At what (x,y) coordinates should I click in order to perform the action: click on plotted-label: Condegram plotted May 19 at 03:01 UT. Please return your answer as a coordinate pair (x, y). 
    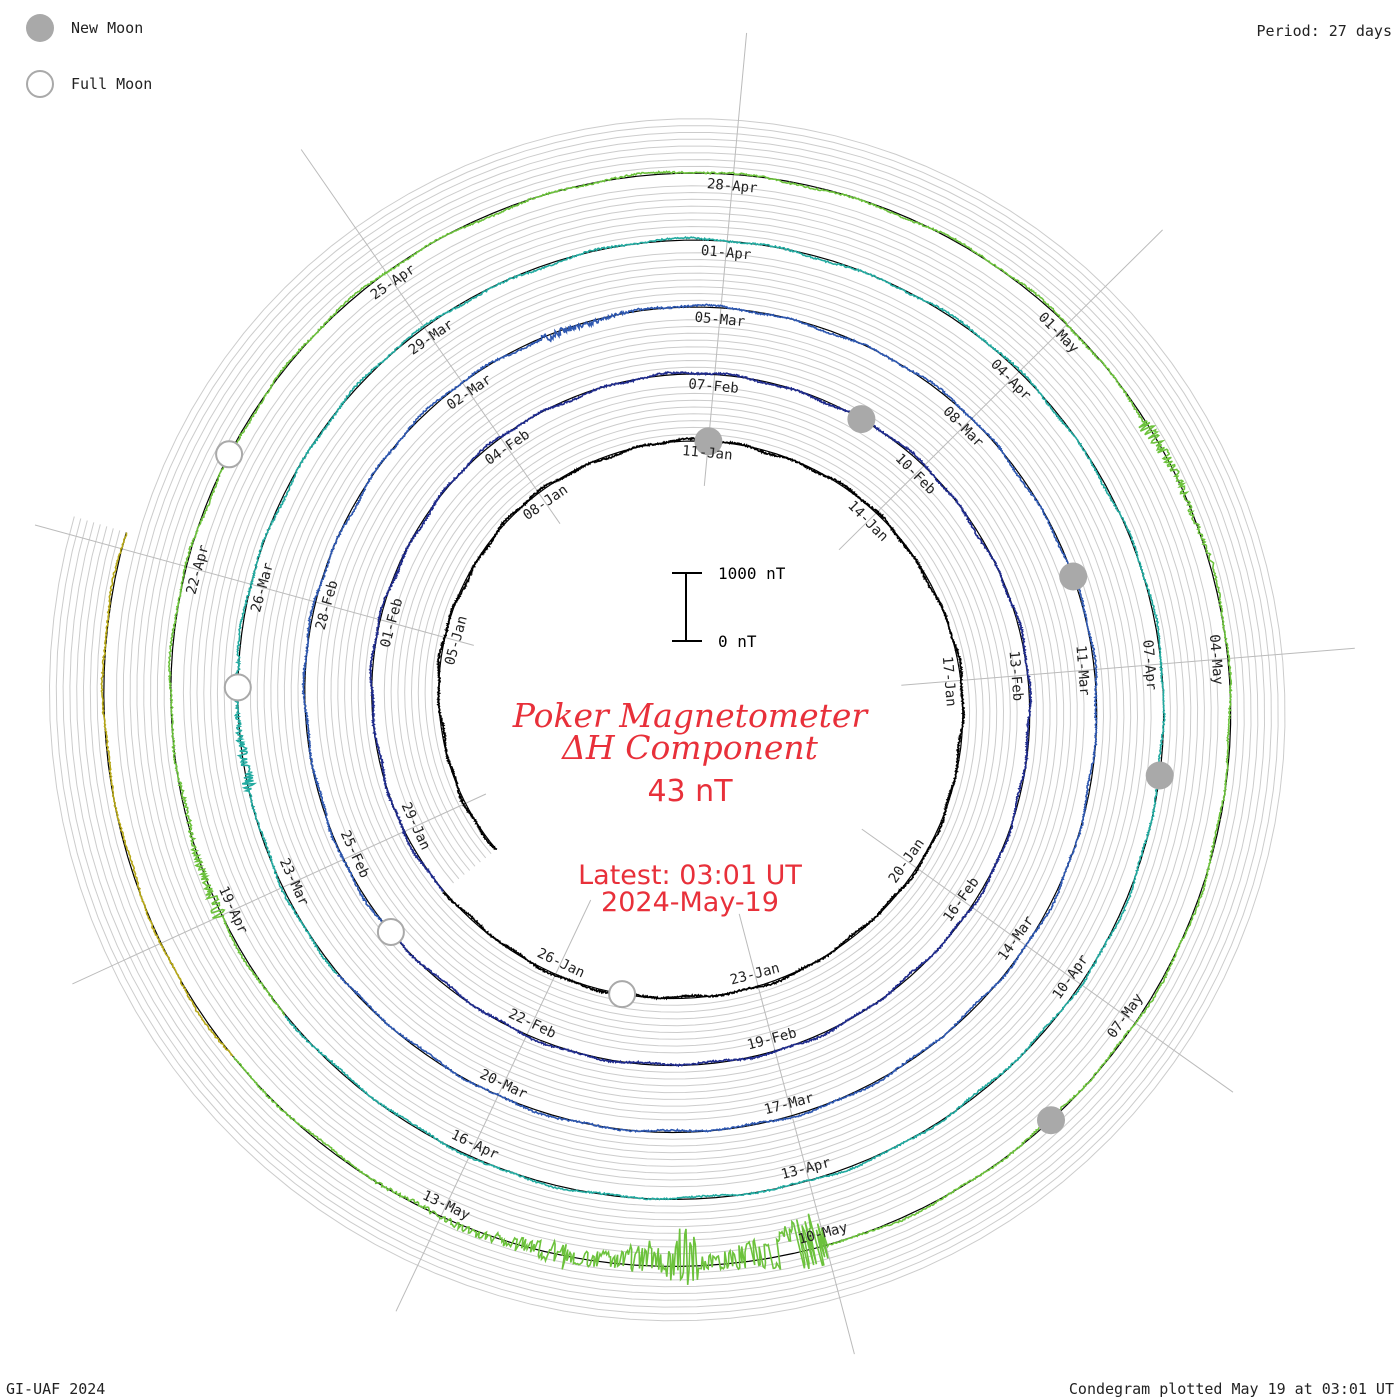
    Looking at the image, I should click on (1231, 1389).